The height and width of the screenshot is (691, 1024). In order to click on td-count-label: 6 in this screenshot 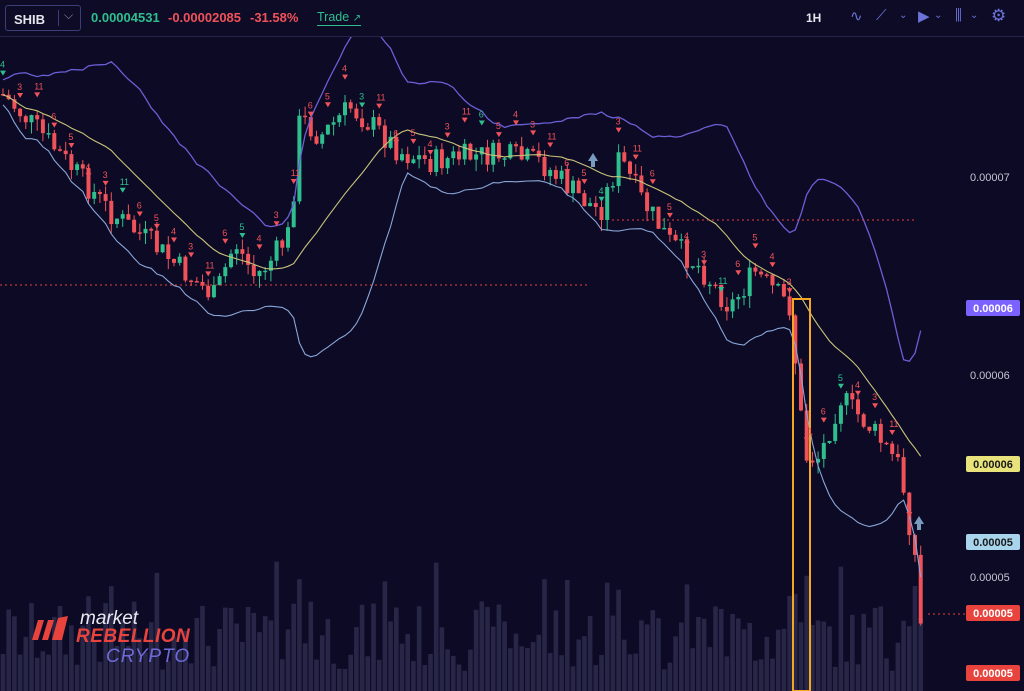, I will do `click(481, 115)`.